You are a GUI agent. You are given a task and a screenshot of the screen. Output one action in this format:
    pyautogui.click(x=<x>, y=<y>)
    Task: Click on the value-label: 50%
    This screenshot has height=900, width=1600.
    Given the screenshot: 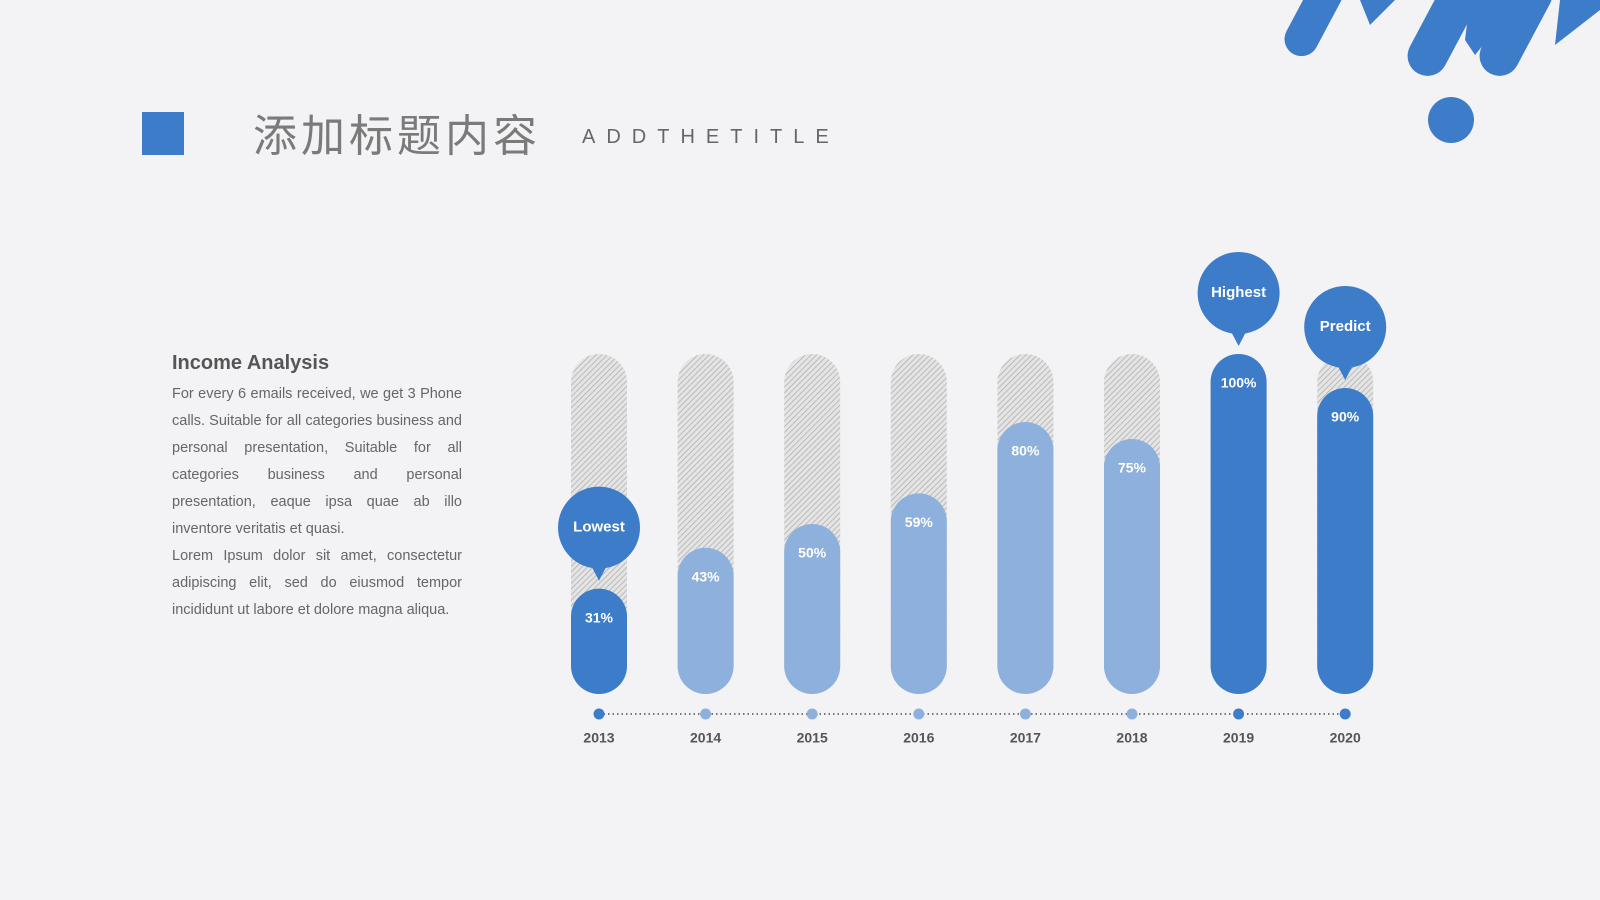 What is the action you would take?
    pyautogui.click(x=812, y=553)
    